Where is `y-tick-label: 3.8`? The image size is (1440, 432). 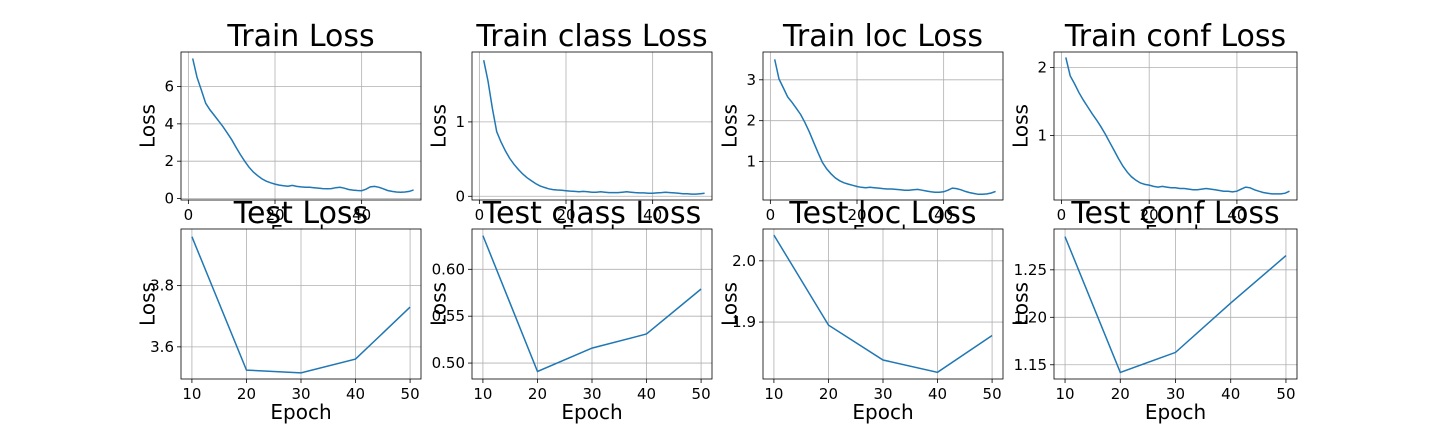 y-tick-label: 3.8 is located at coordinates (162, 286).